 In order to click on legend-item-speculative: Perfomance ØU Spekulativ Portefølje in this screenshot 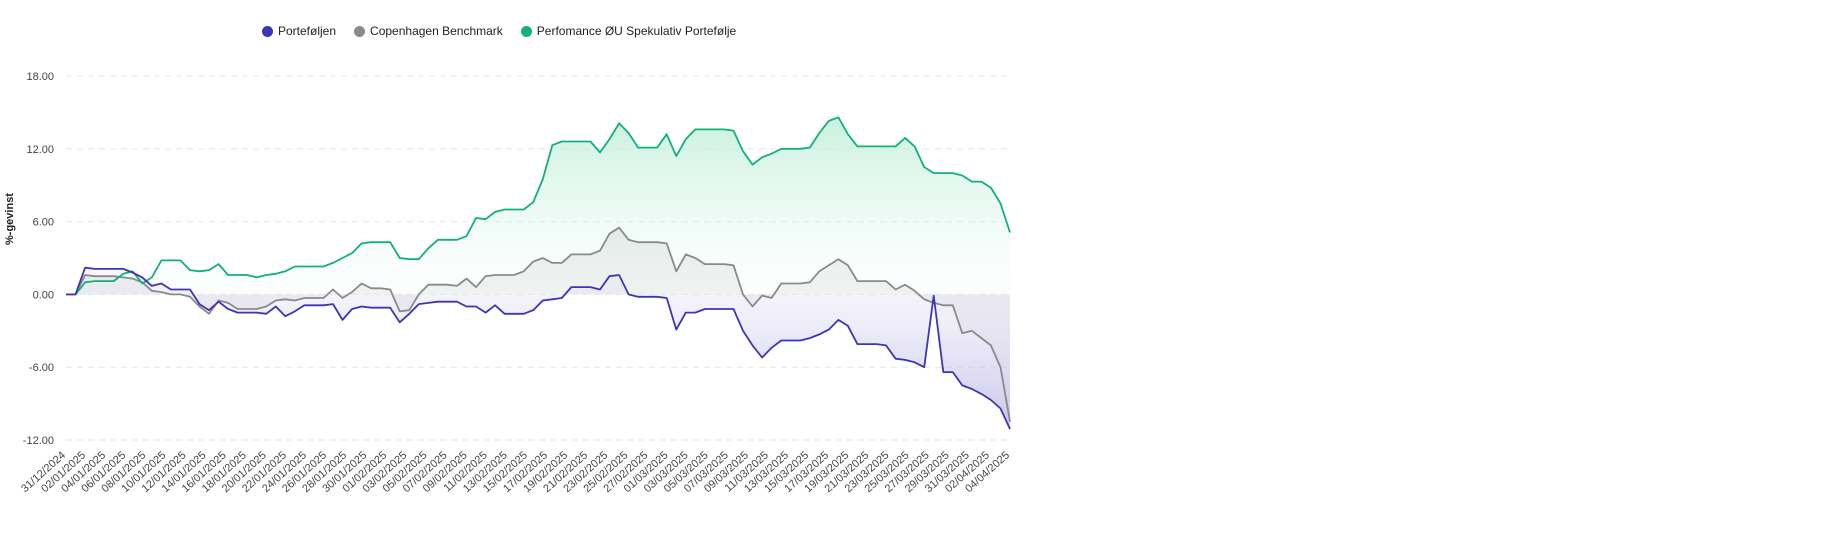, I will do `click(628, 31)`.